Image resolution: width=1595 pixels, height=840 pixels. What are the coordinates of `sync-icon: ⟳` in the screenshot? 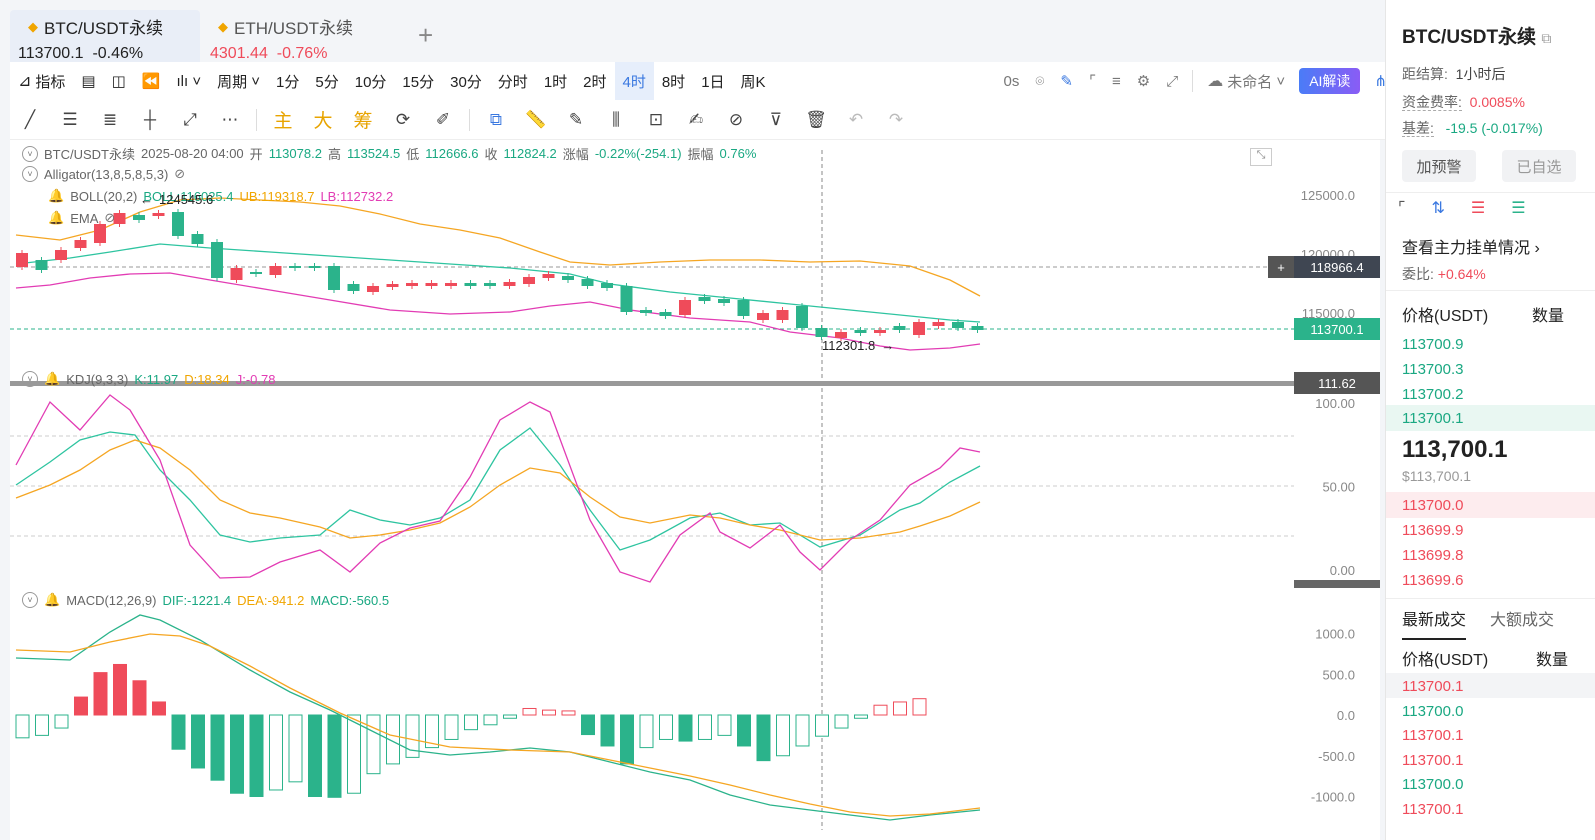 It's located at (403, 119).